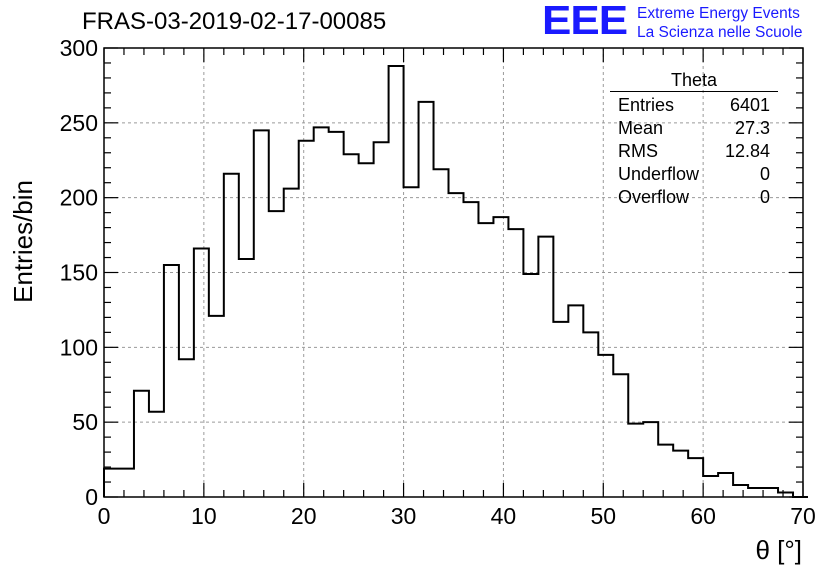 The image size is (836, 572). I want to click on y-tick-label: 150, so click(79, 273).